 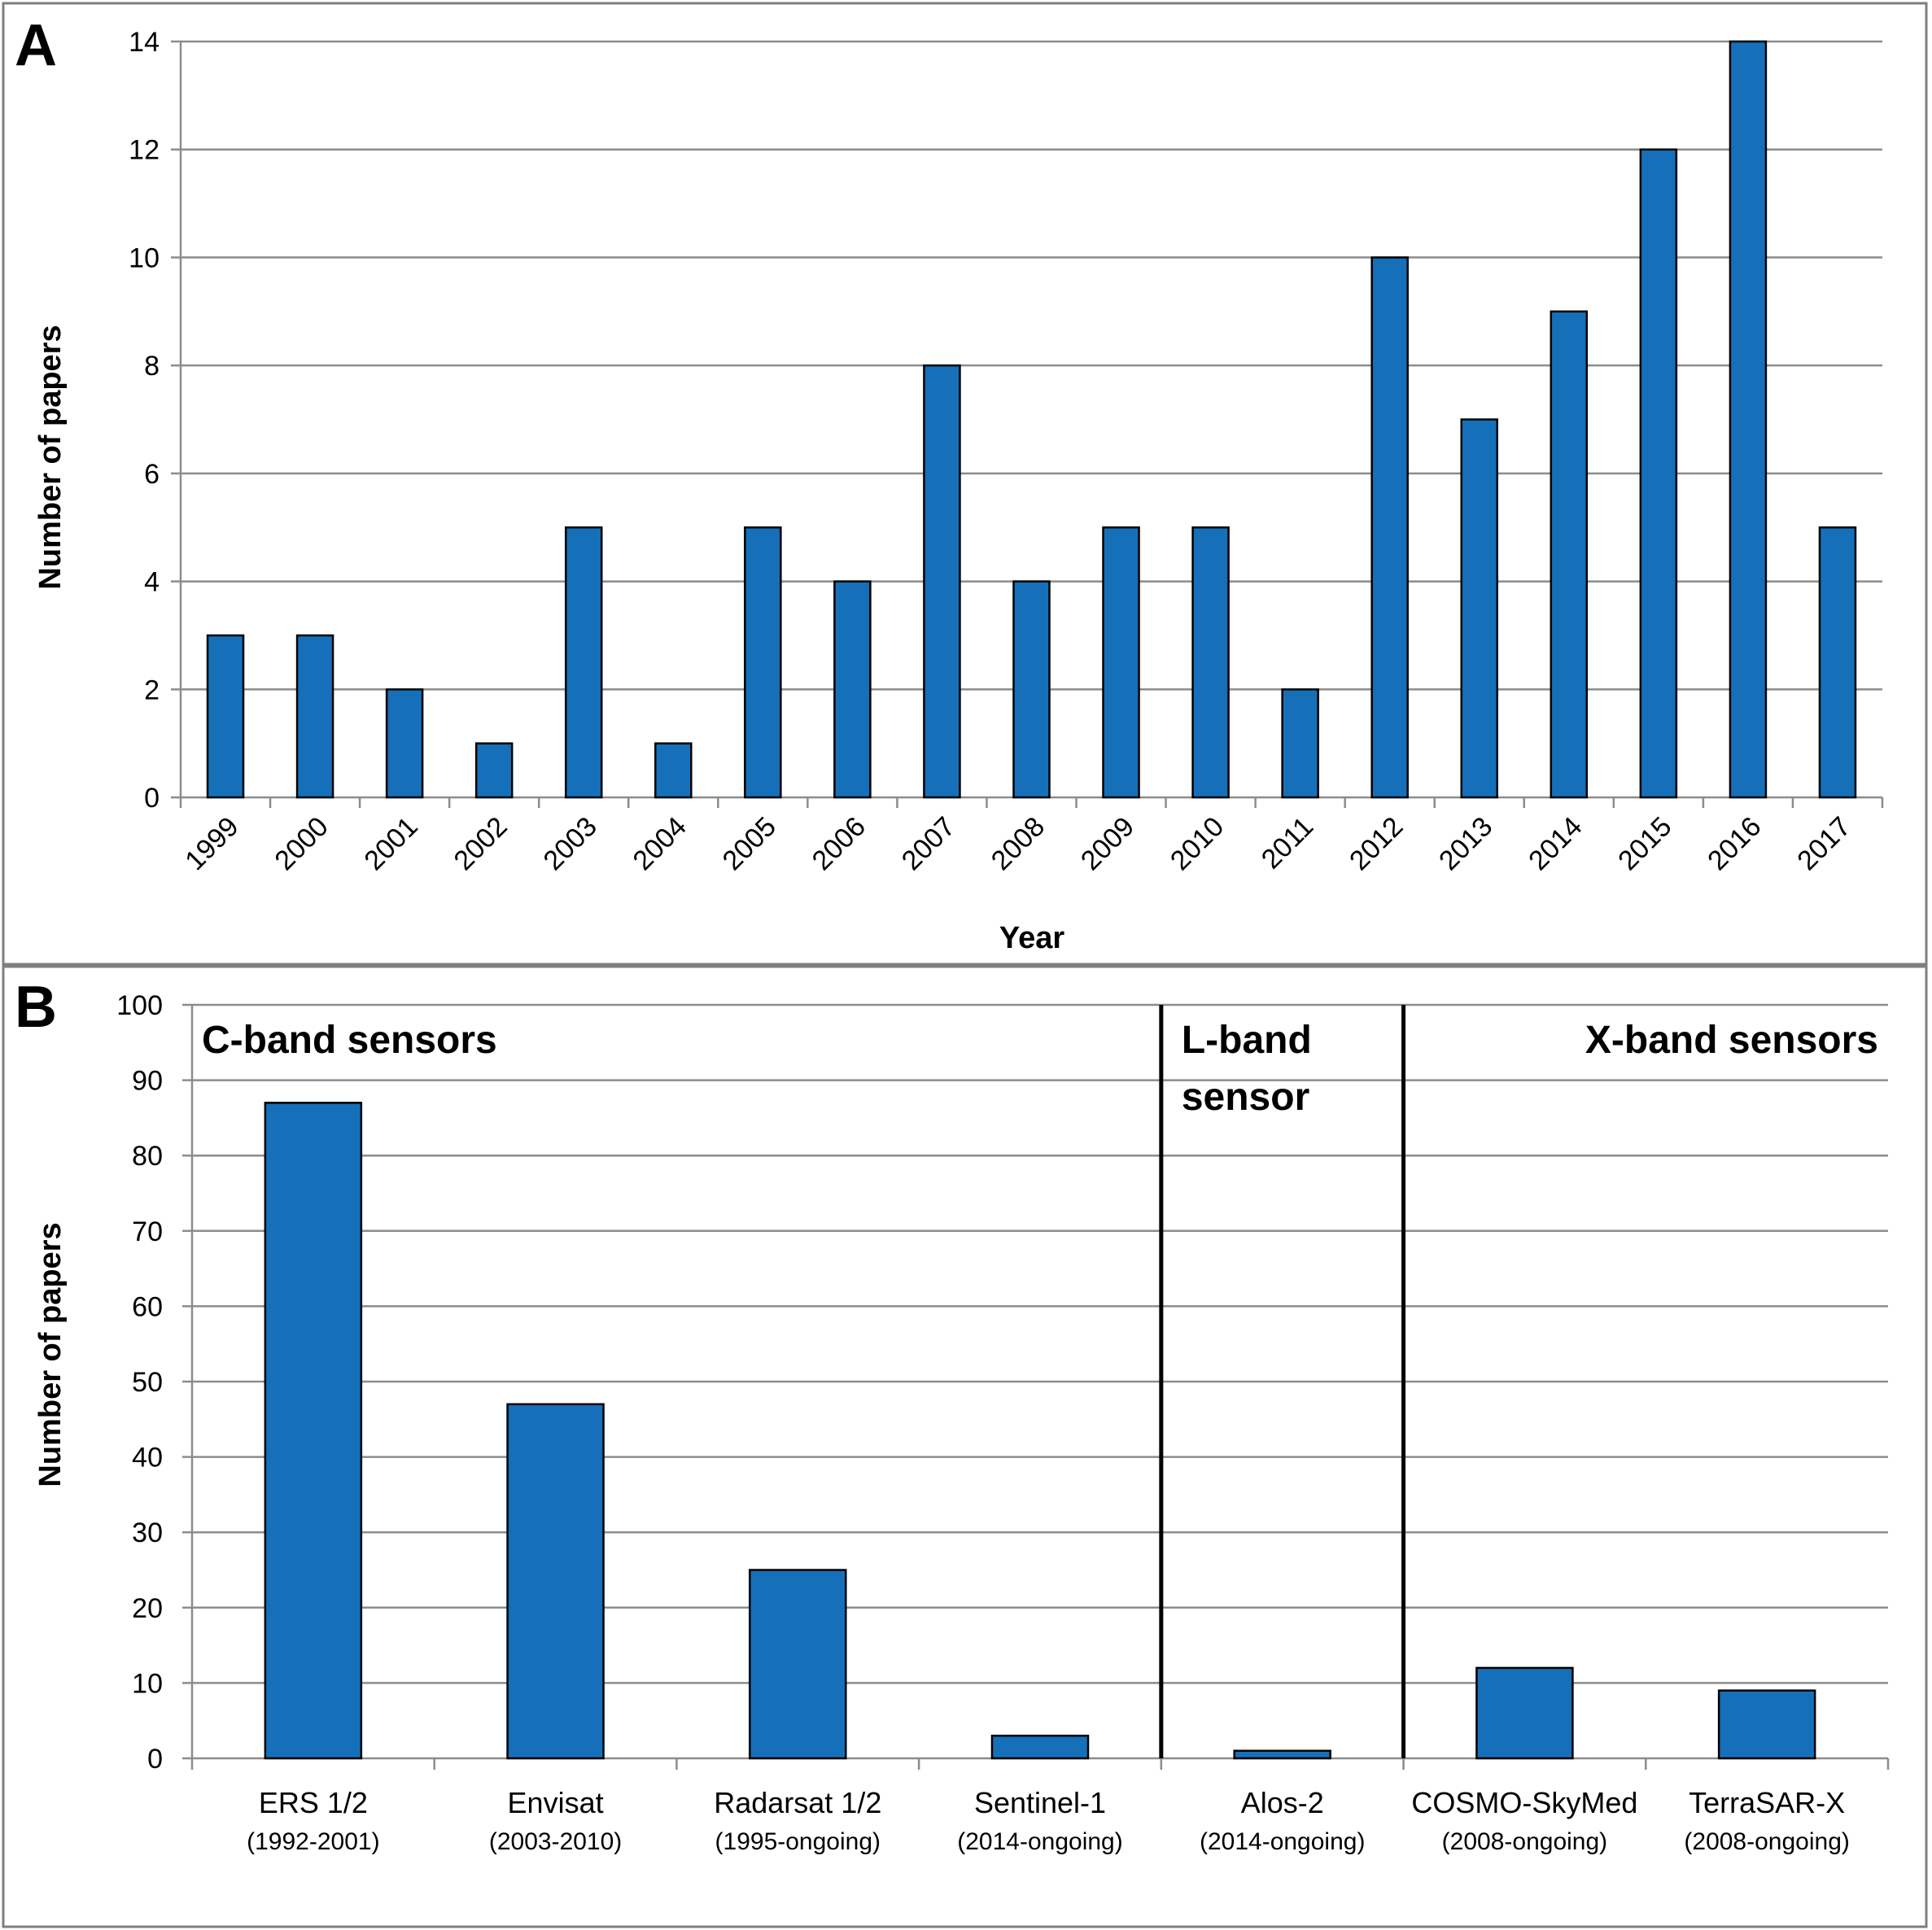 What do you see at coordinates (147, 1532) in the screenshot?
I see `y-tick-label: 30` at bounding box center [147, 1532].